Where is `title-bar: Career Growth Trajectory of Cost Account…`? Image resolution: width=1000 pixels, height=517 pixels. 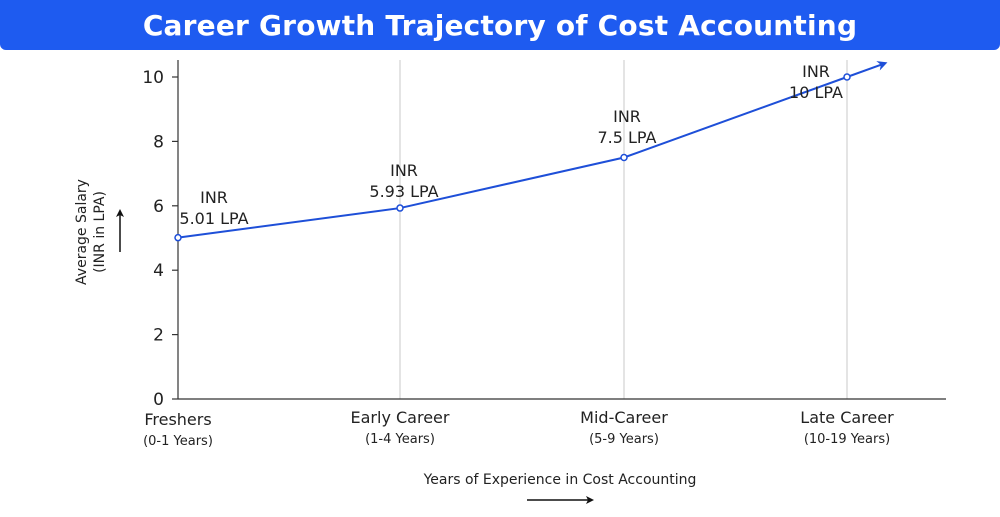
title-bar: Career Growth Trajectory of Cost Account… is located at coordinates (500, 25).